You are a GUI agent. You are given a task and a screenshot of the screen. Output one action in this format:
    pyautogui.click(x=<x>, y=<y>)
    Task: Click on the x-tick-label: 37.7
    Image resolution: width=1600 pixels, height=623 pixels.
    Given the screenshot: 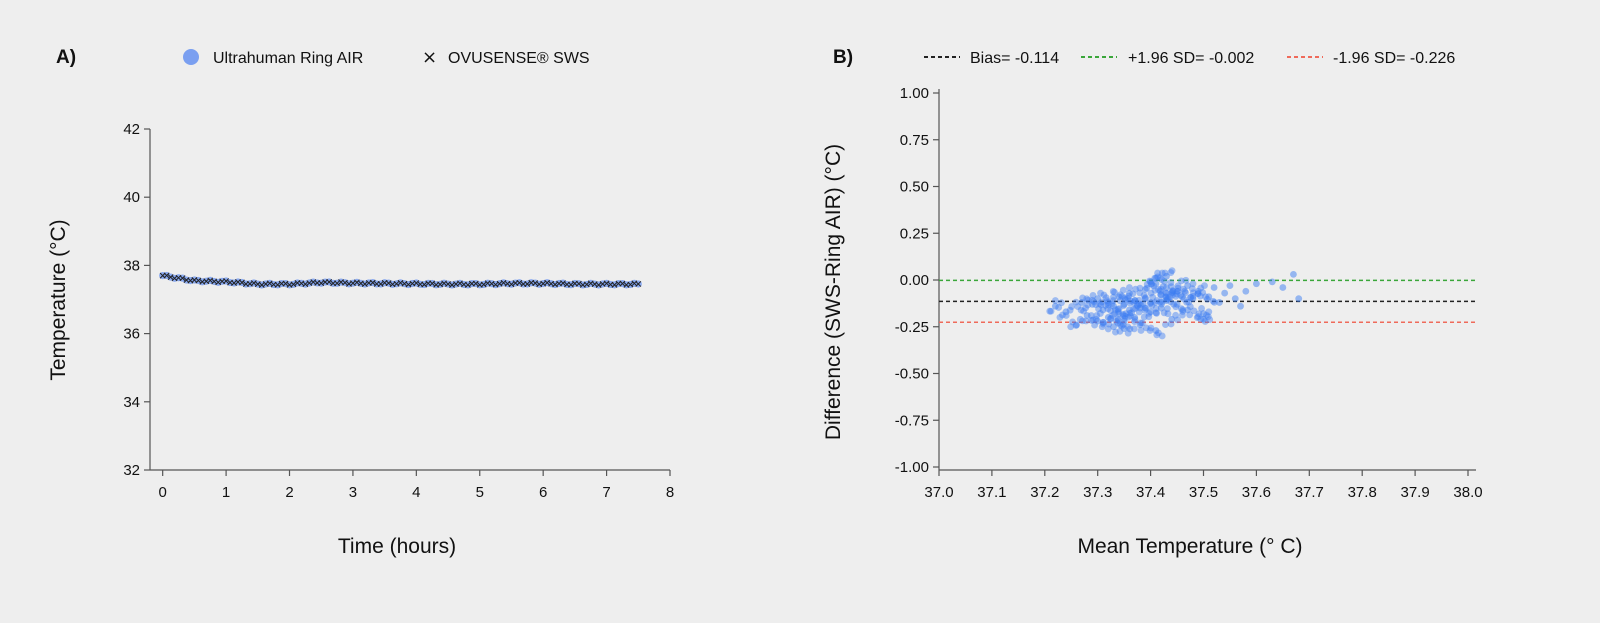 What is the action you would take?
    pyautogui.click(x=1309, y=492)
    